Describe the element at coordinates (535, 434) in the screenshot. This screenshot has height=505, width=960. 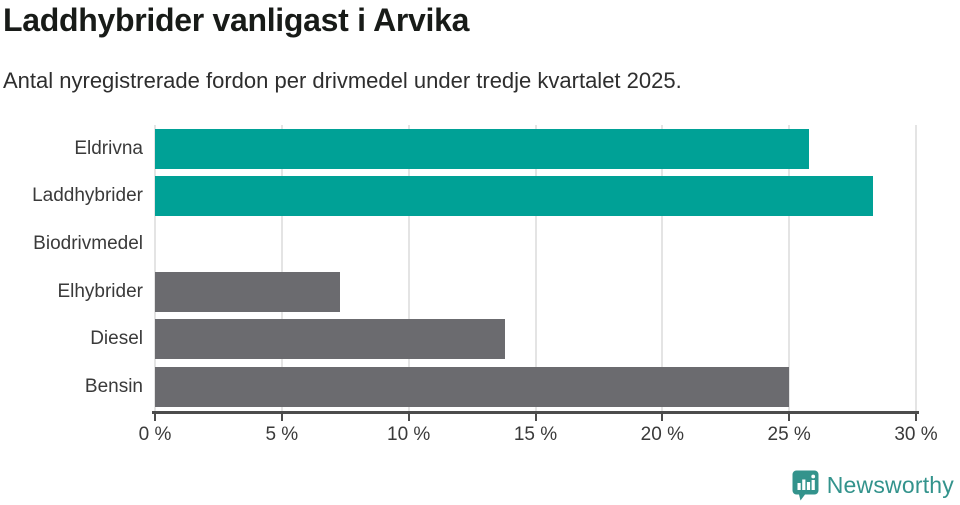
I see `axis-tick-label: 15 %` at that location.